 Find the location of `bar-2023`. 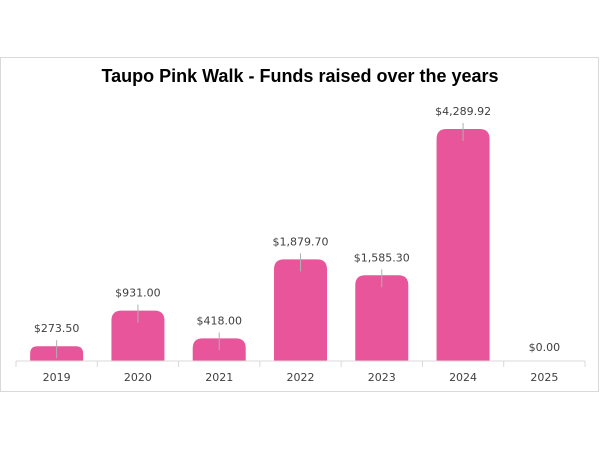

bar-2023 is located at coordinates (382, 318).